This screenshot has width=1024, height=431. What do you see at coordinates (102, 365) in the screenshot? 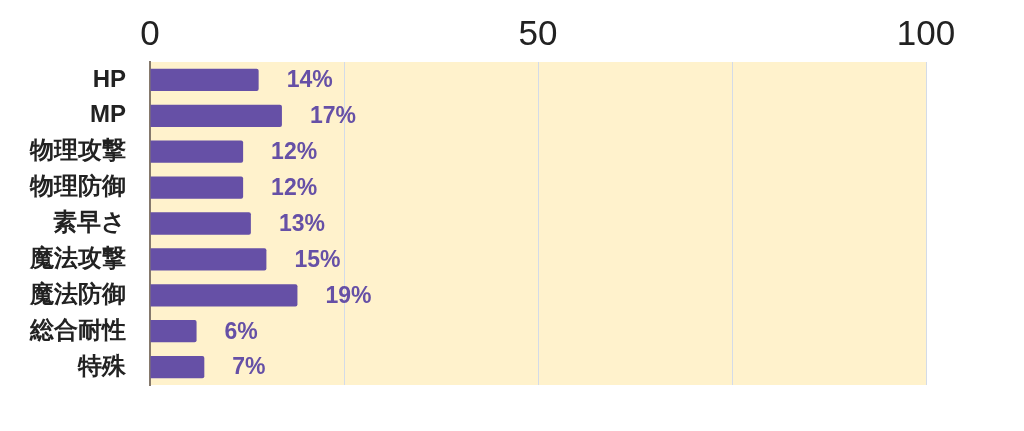
I see `y-tick-label: 特殊` at bounding box center [102, 365].